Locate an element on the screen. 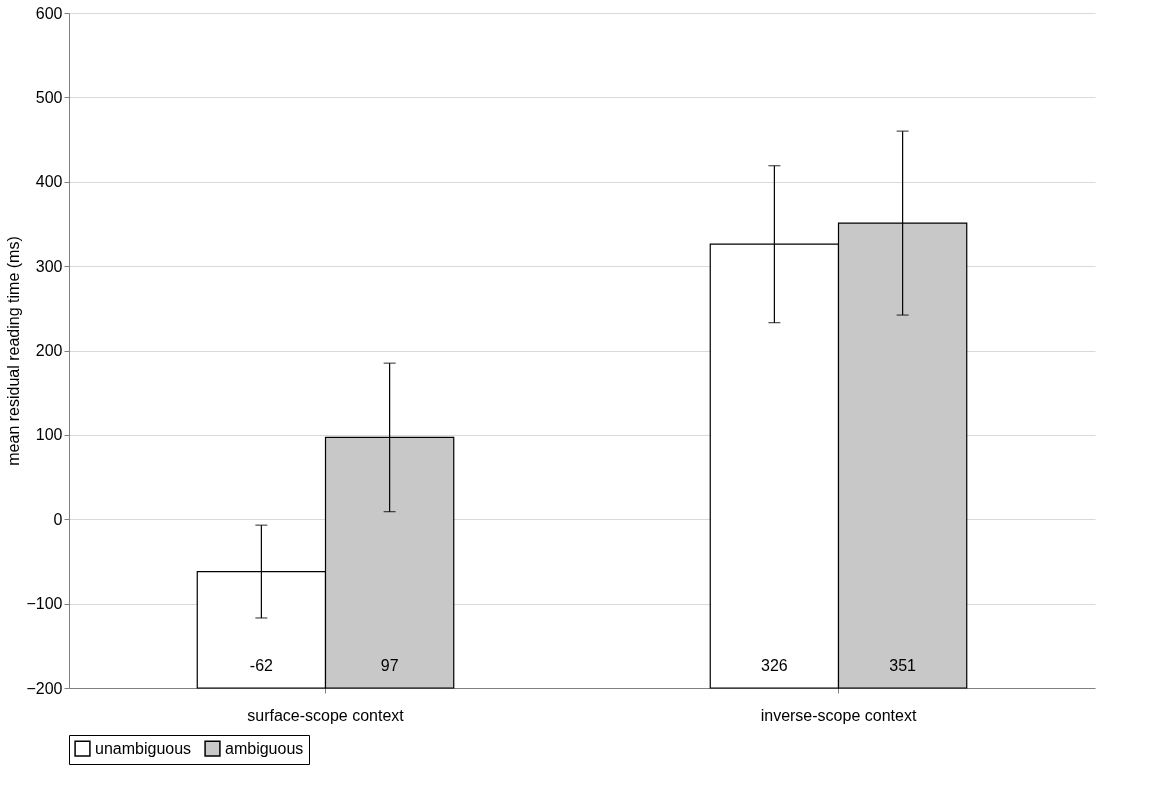  y-tick-label: 100 is located at coordinates (49, 435).